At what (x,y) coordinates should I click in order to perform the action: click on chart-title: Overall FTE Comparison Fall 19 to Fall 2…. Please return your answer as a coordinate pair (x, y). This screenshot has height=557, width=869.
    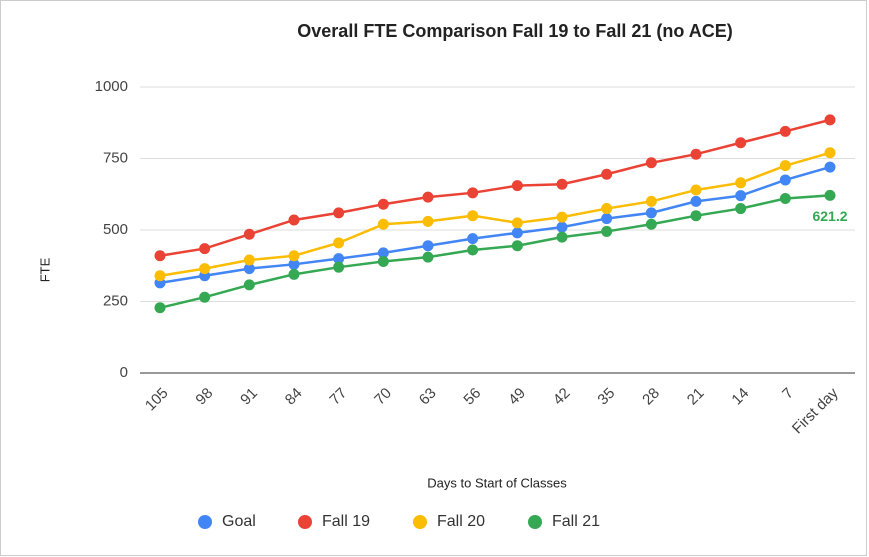
    Looking at the image, I should click on (514, 31).